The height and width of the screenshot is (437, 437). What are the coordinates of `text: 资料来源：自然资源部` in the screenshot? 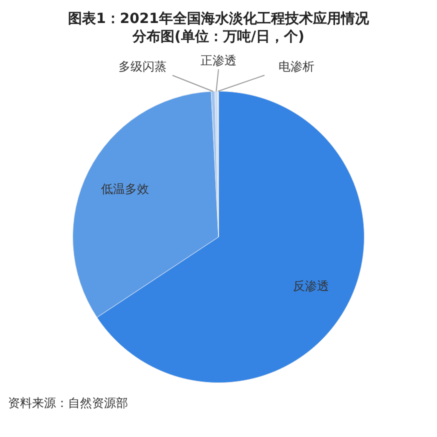 It's located at (68, 403).